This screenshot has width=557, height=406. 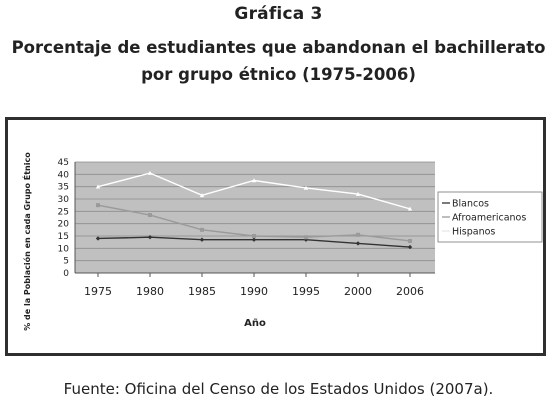 I want to click on x-tick-label: 2006, so click(x=410, y=291).